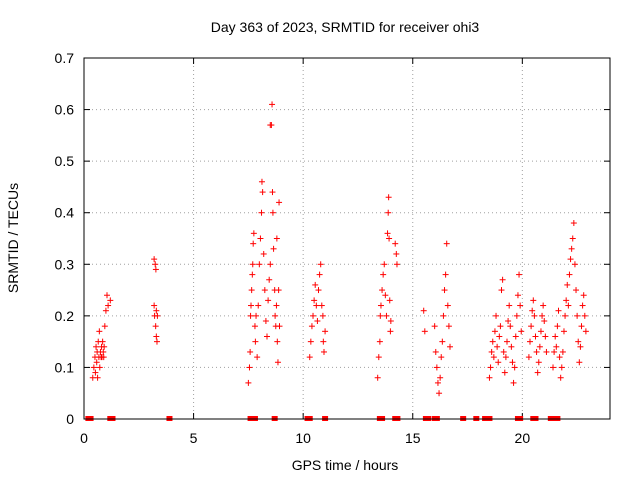 The height and width of the screenshot is (480, 640). What do you see at coordinates (84, 438) in the screenshot?
I see `x-tick-label: 0` at bounding box center [84, 438].